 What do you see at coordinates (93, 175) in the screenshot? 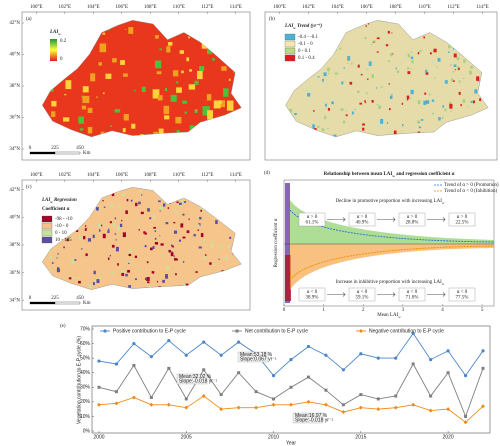
I see `x-tick-label: 104°E` at bounding box center [93, 175].